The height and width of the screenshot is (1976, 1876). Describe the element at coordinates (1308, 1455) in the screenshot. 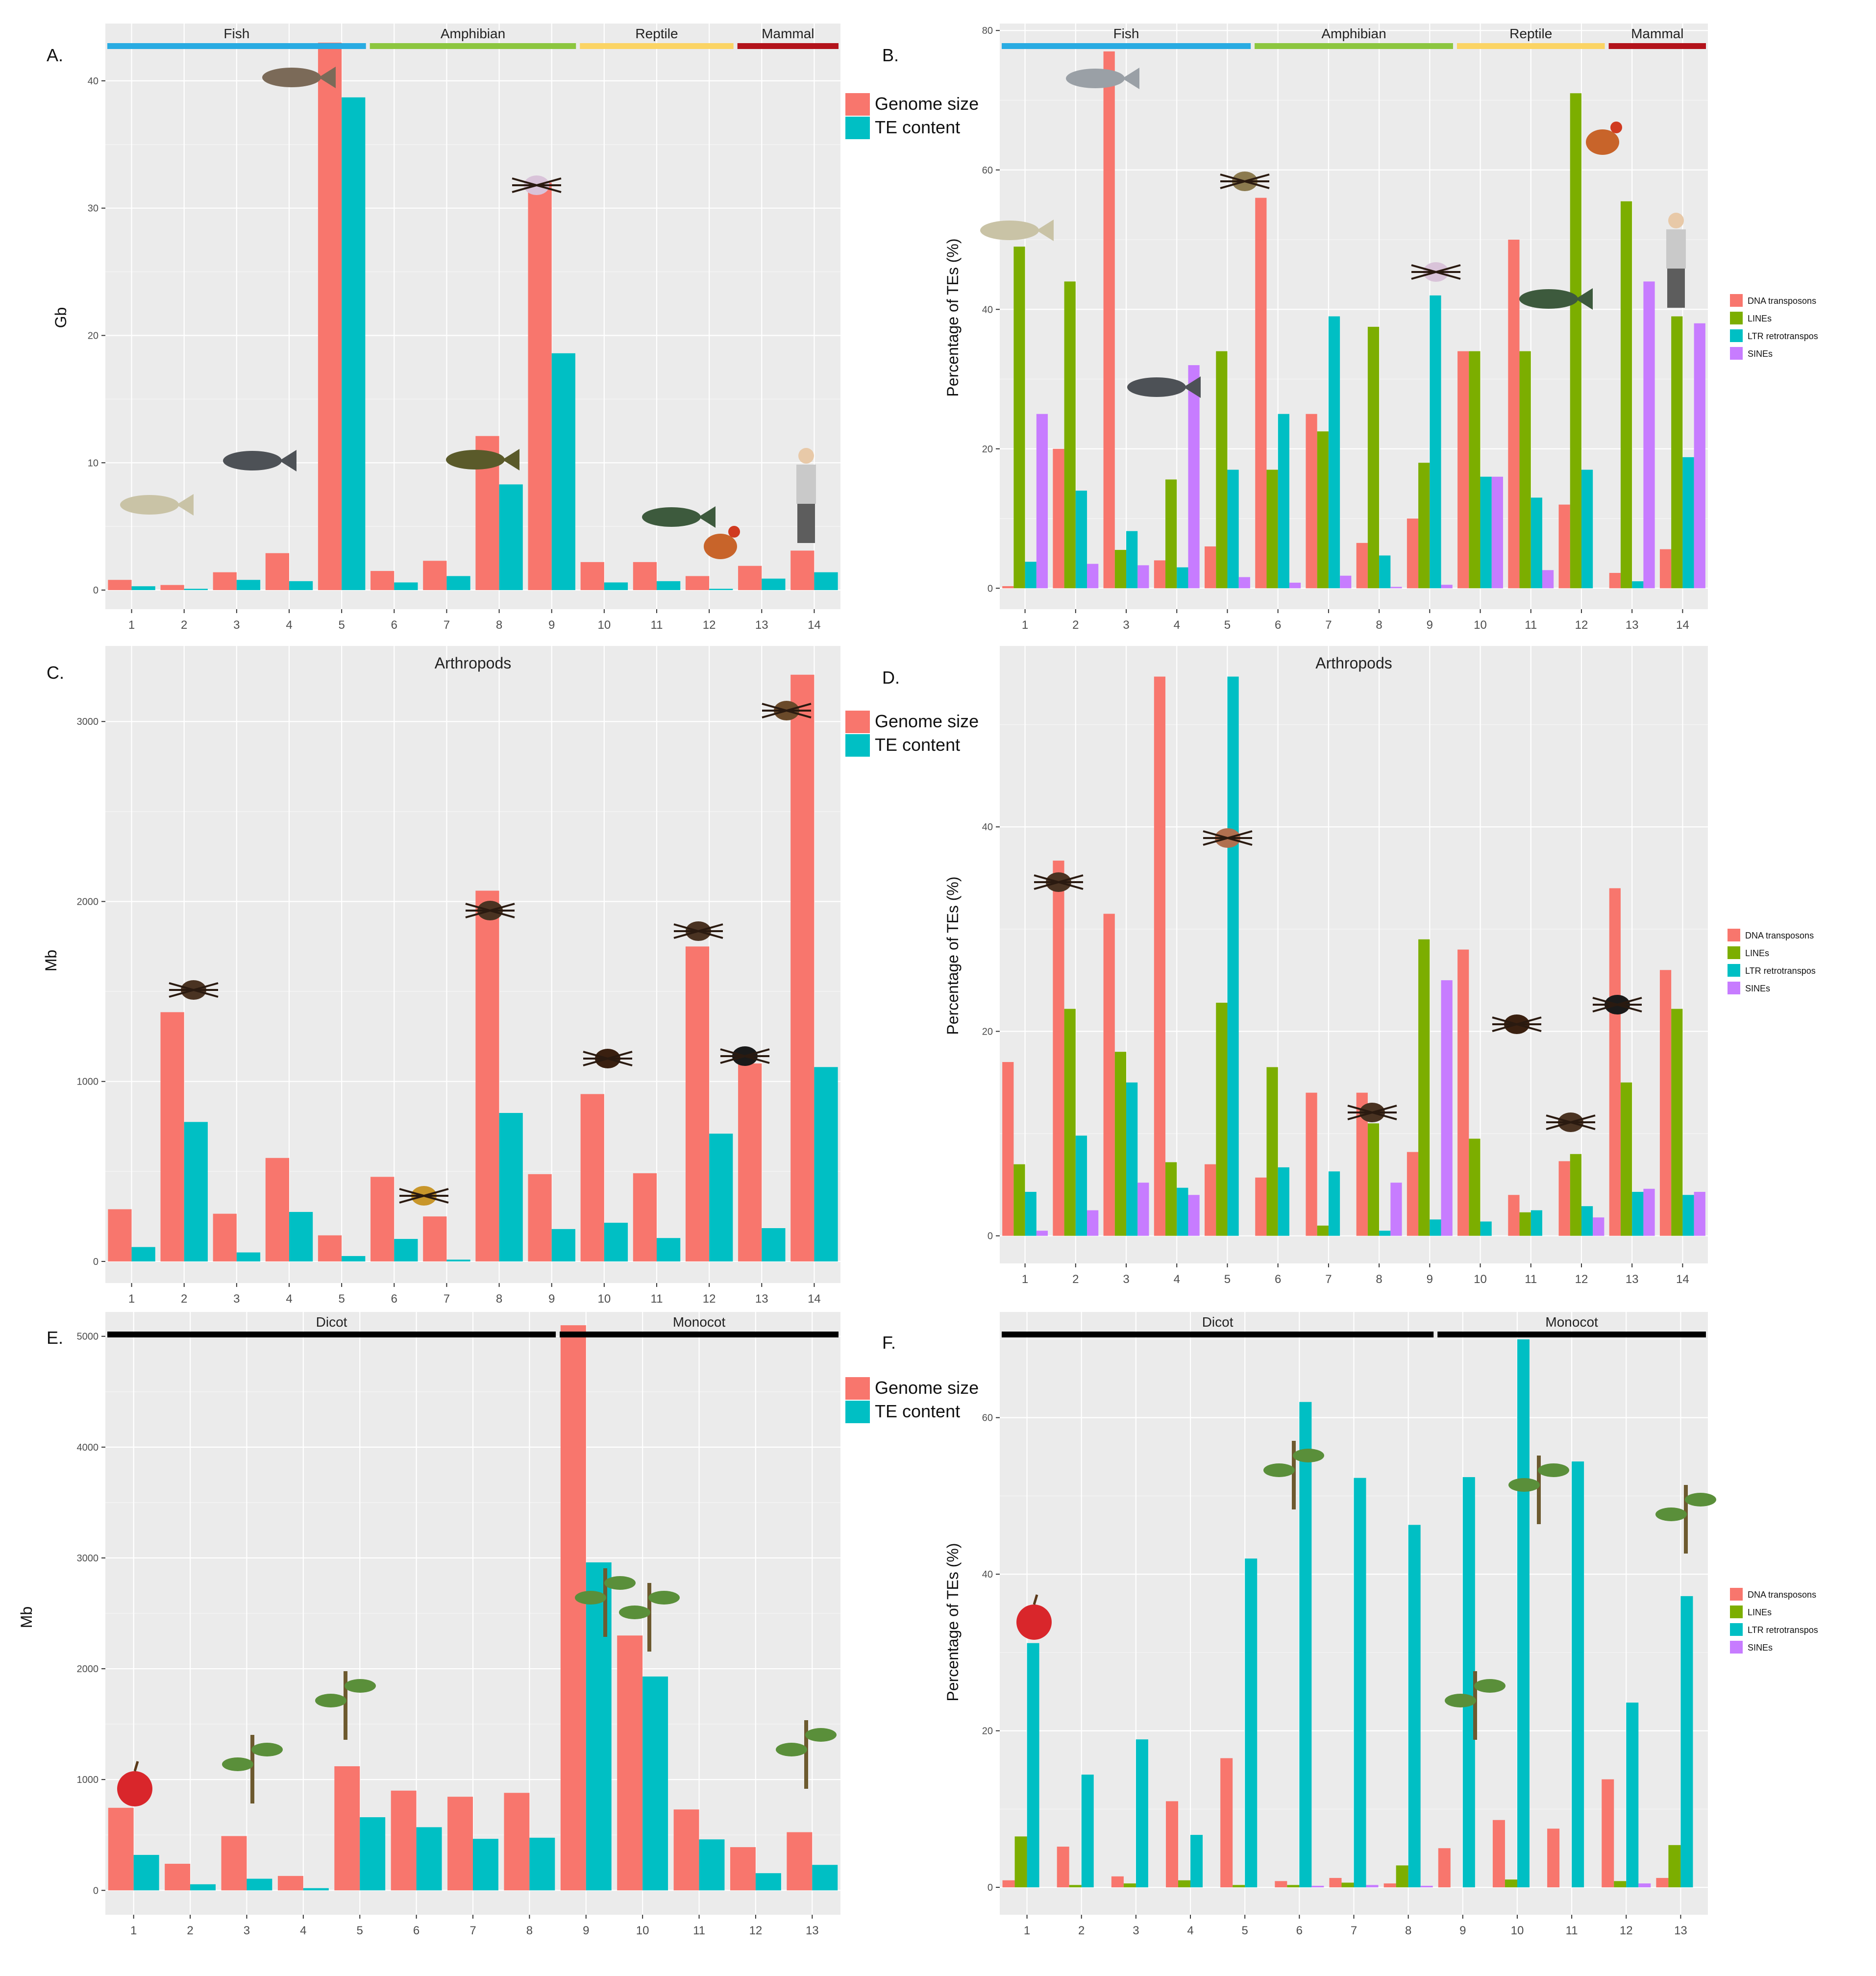

I see `tomato-icon-leaf` at that location.